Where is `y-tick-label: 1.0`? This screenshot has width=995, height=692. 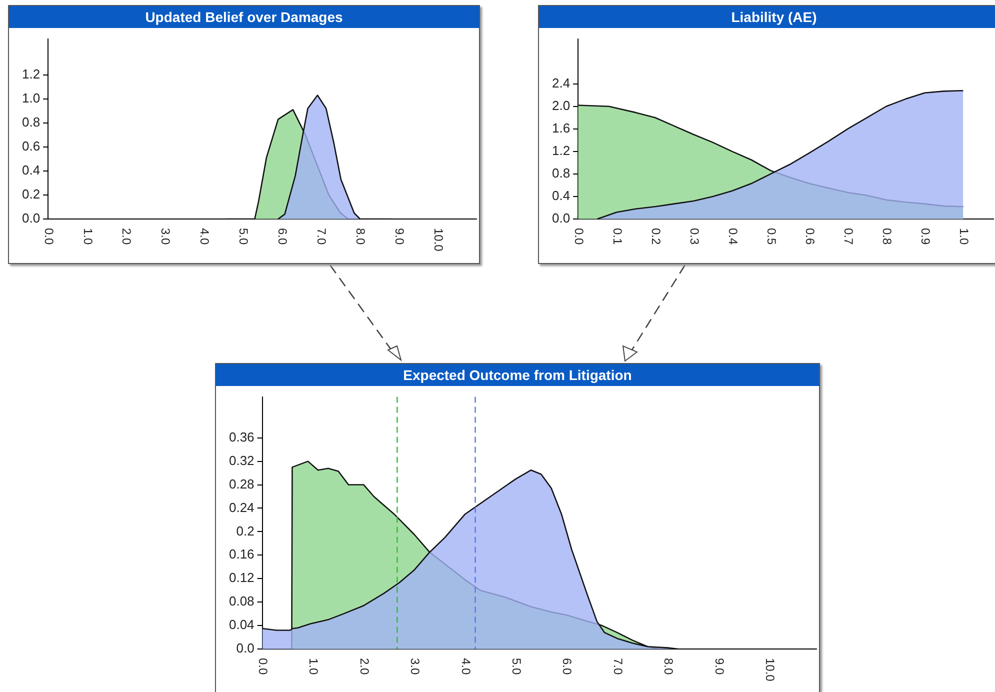 y-tick-label: 1.0 is located at coordinates (31, 98).